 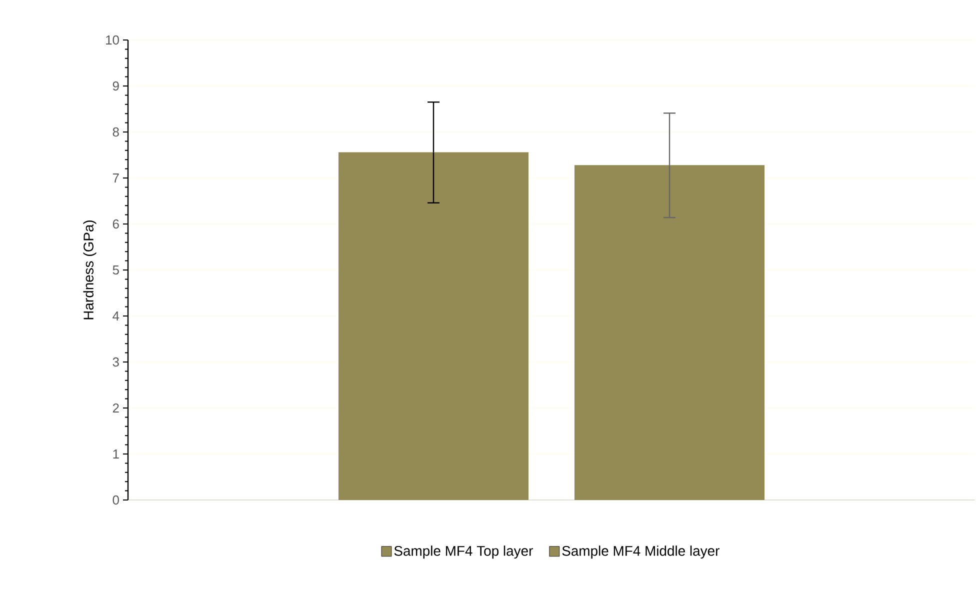 What do you see at coordinates (463, 552) in the screenshot?
I see `legend-label: Sample MF4 Top layer` at bounding box center [463, 552].